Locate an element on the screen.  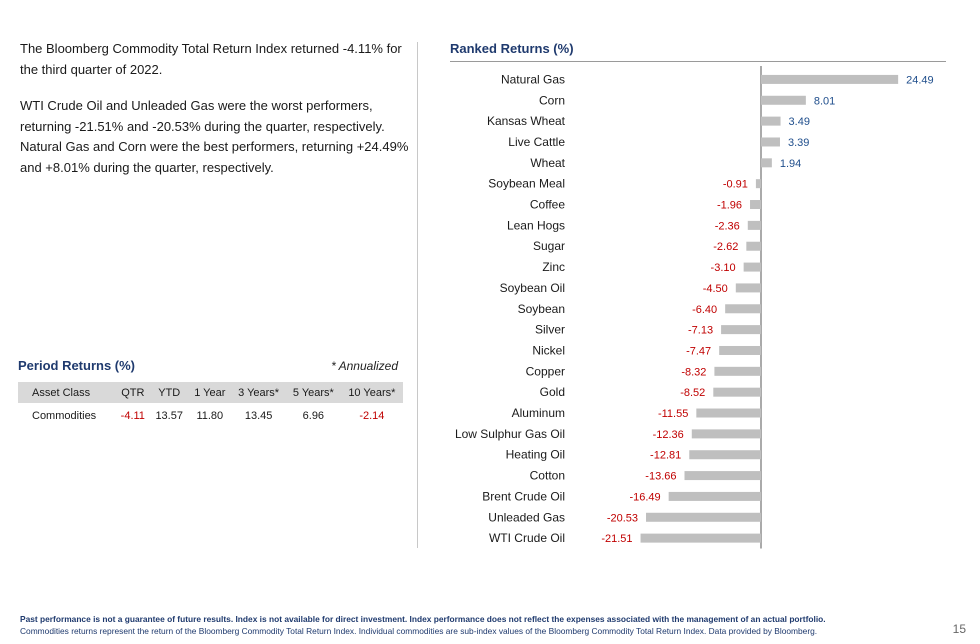
data-label: -3.10 is located at coordinates (723, 268).